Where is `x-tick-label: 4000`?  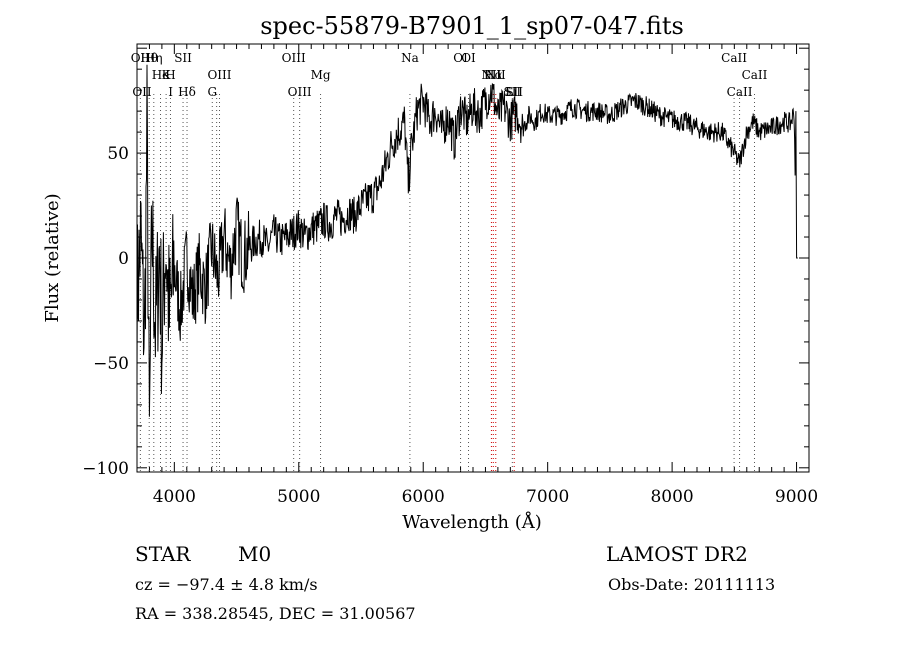
x-tick-label: 4000 is located at coordinates (174, 497).